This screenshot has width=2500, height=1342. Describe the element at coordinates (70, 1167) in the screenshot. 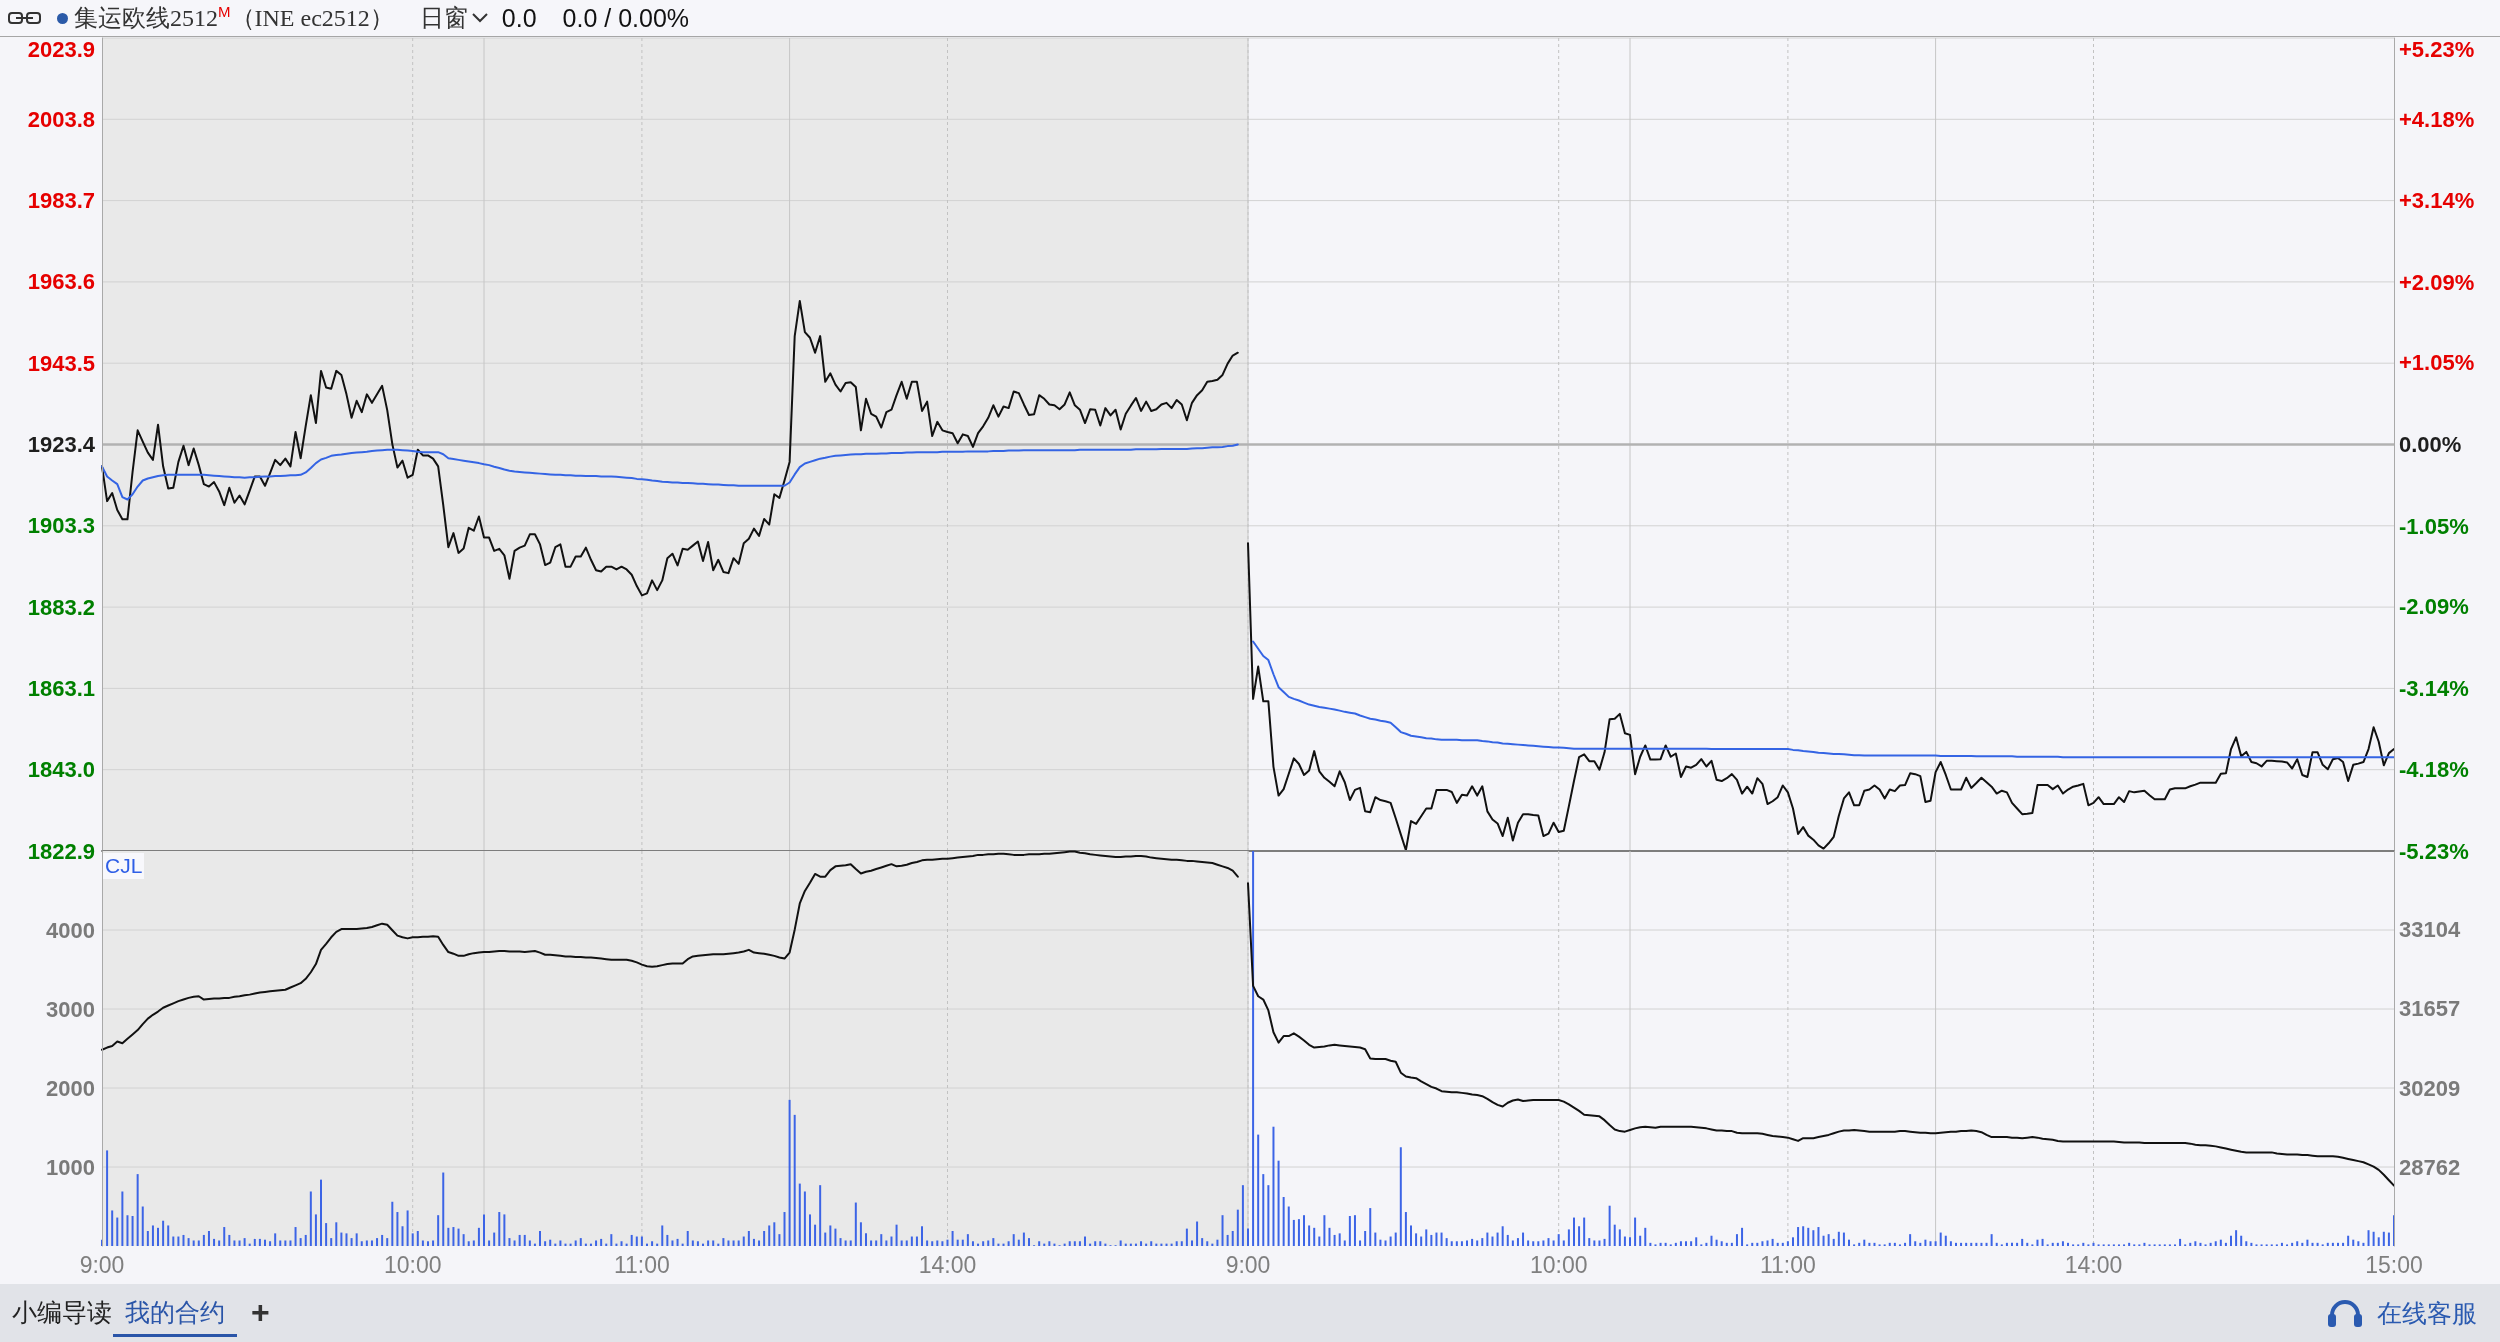

I see `y-tick-label: 1000` at that location.